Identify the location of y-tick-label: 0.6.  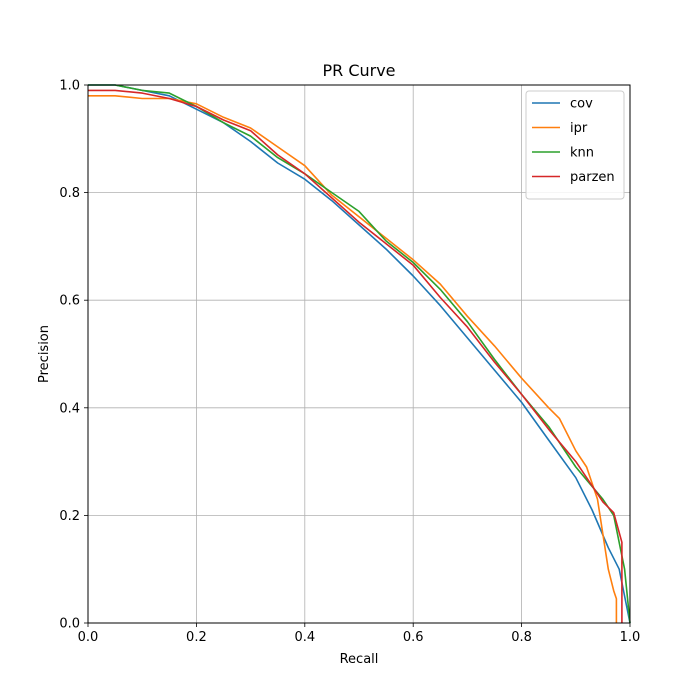
(69, 301).